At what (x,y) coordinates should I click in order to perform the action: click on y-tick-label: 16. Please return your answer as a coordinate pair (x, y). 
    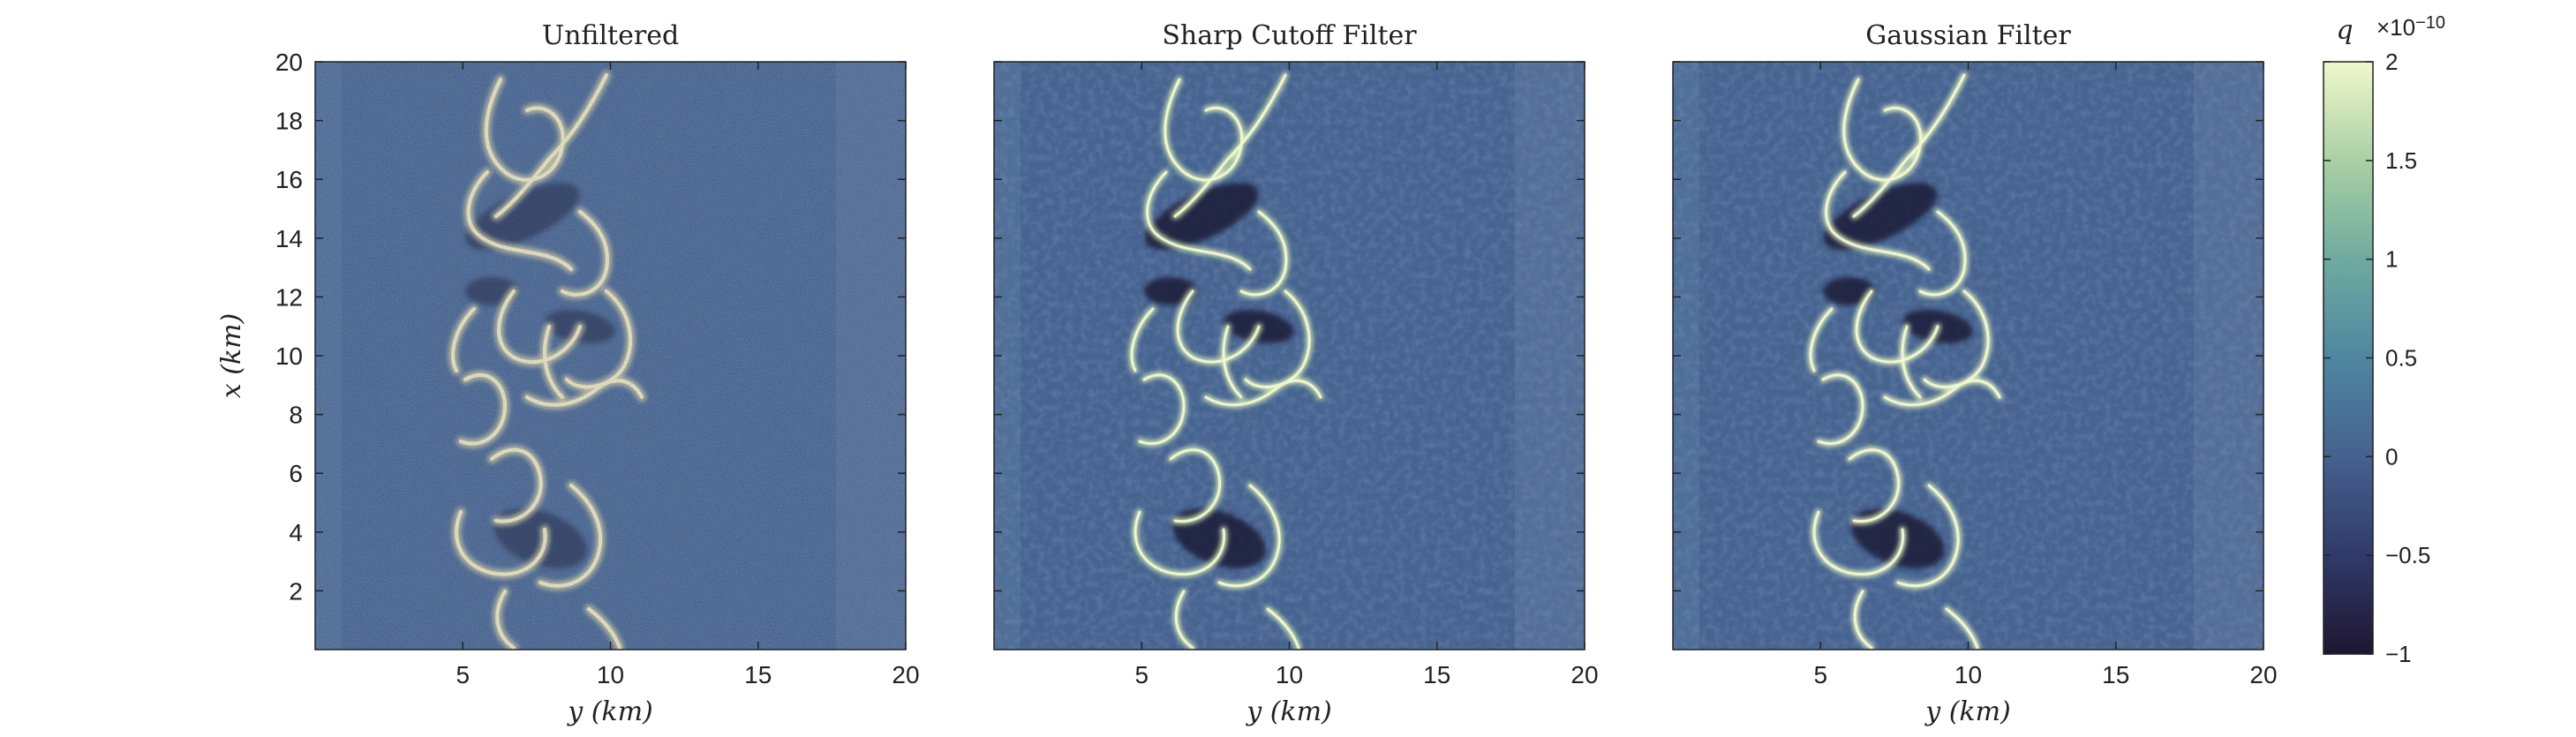
    Looking at the image, I should click on (289, 179).